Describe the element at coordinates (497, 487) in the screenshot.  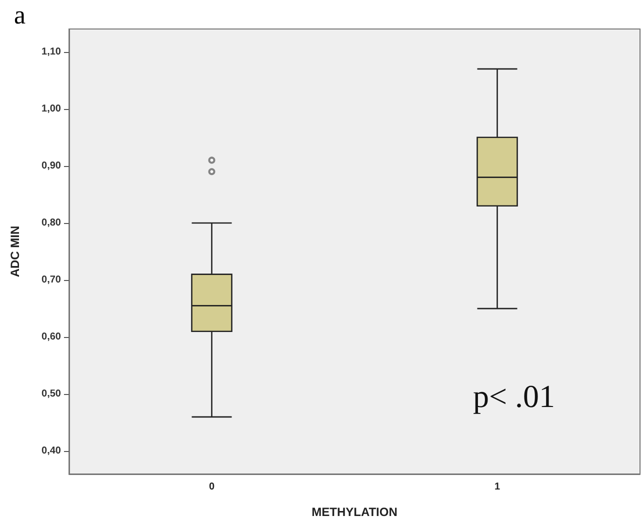
I see `x-tick-label: 1` at that location.